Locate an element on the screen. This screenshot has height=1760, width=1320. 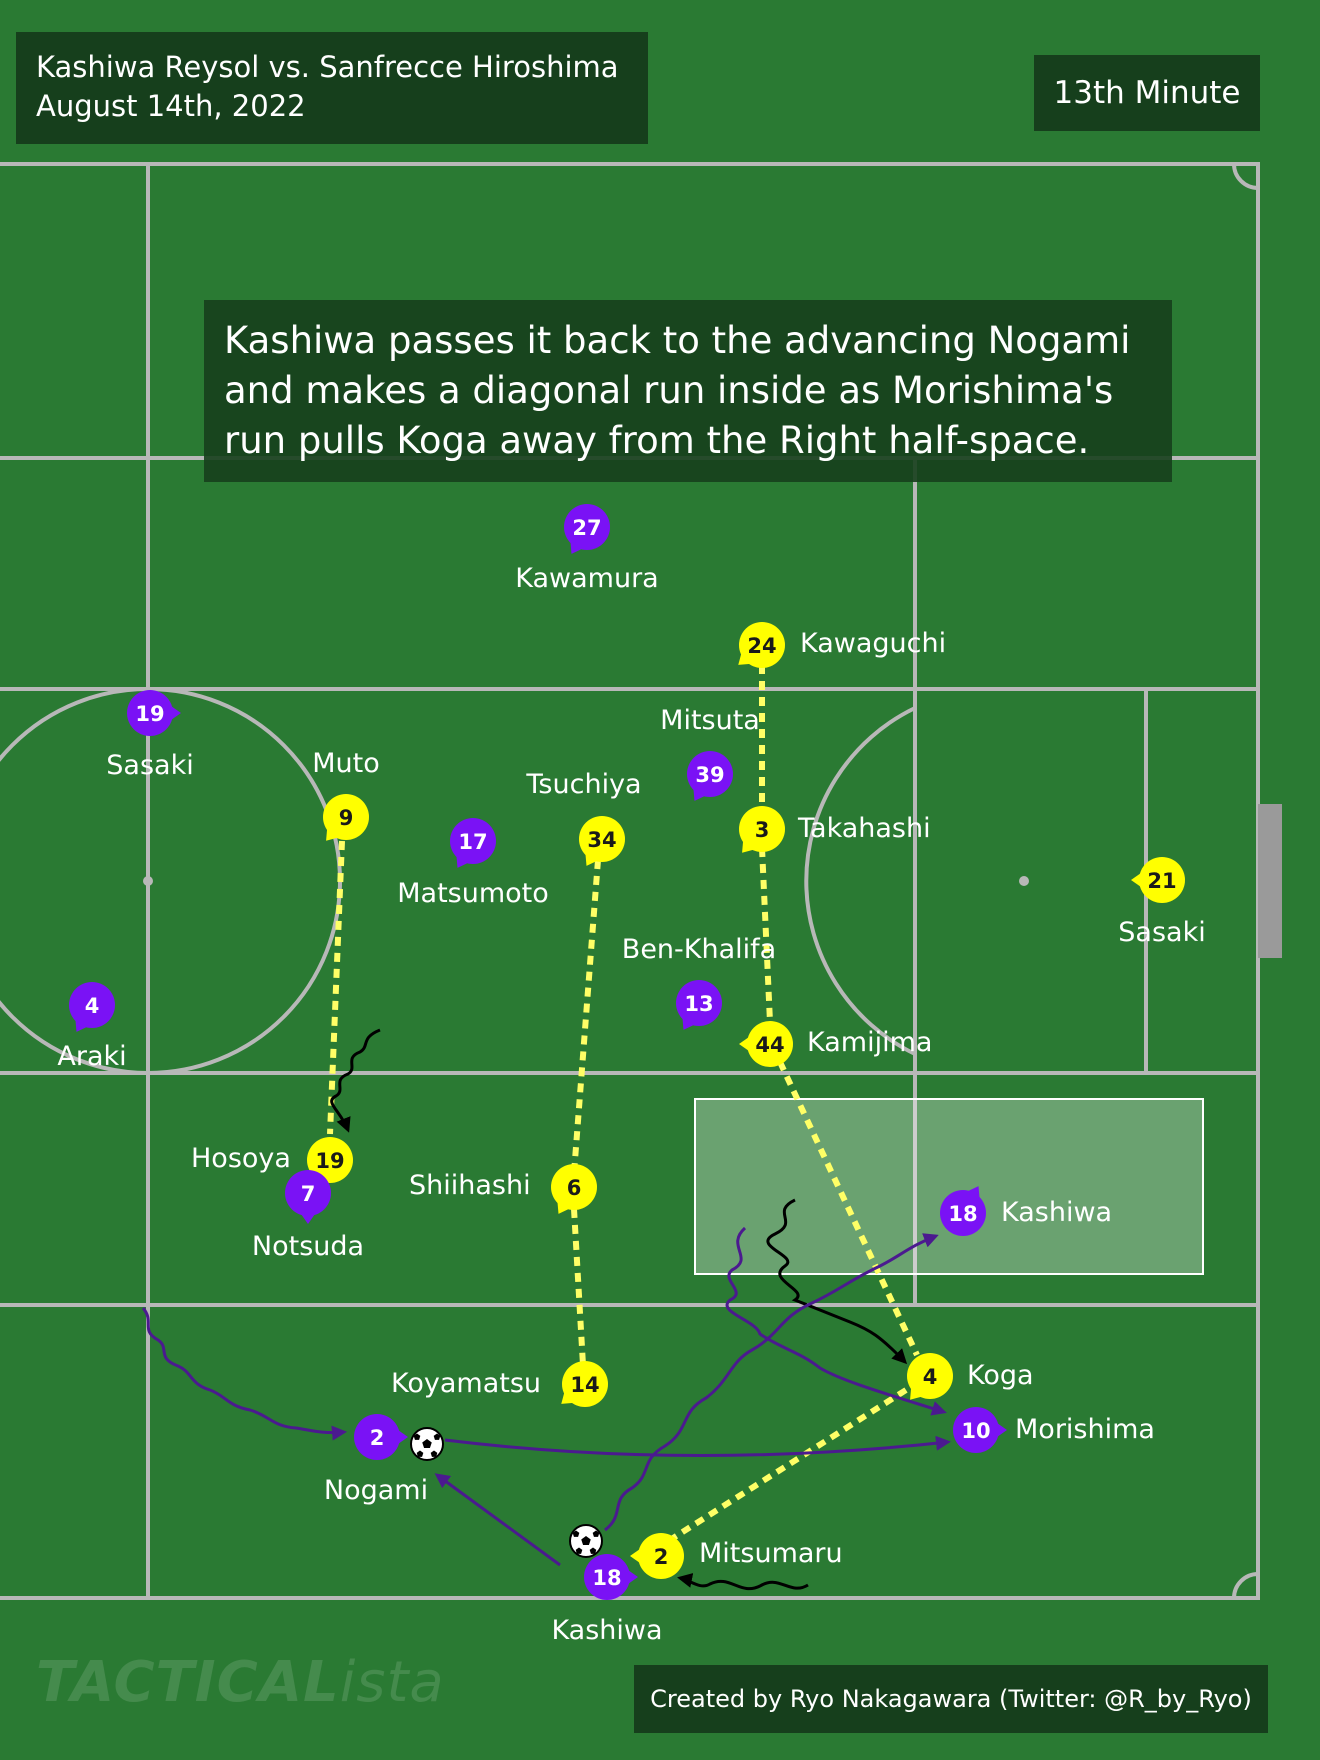
kashiwa-player-marker: 24 is located at coordinates (761, 645).